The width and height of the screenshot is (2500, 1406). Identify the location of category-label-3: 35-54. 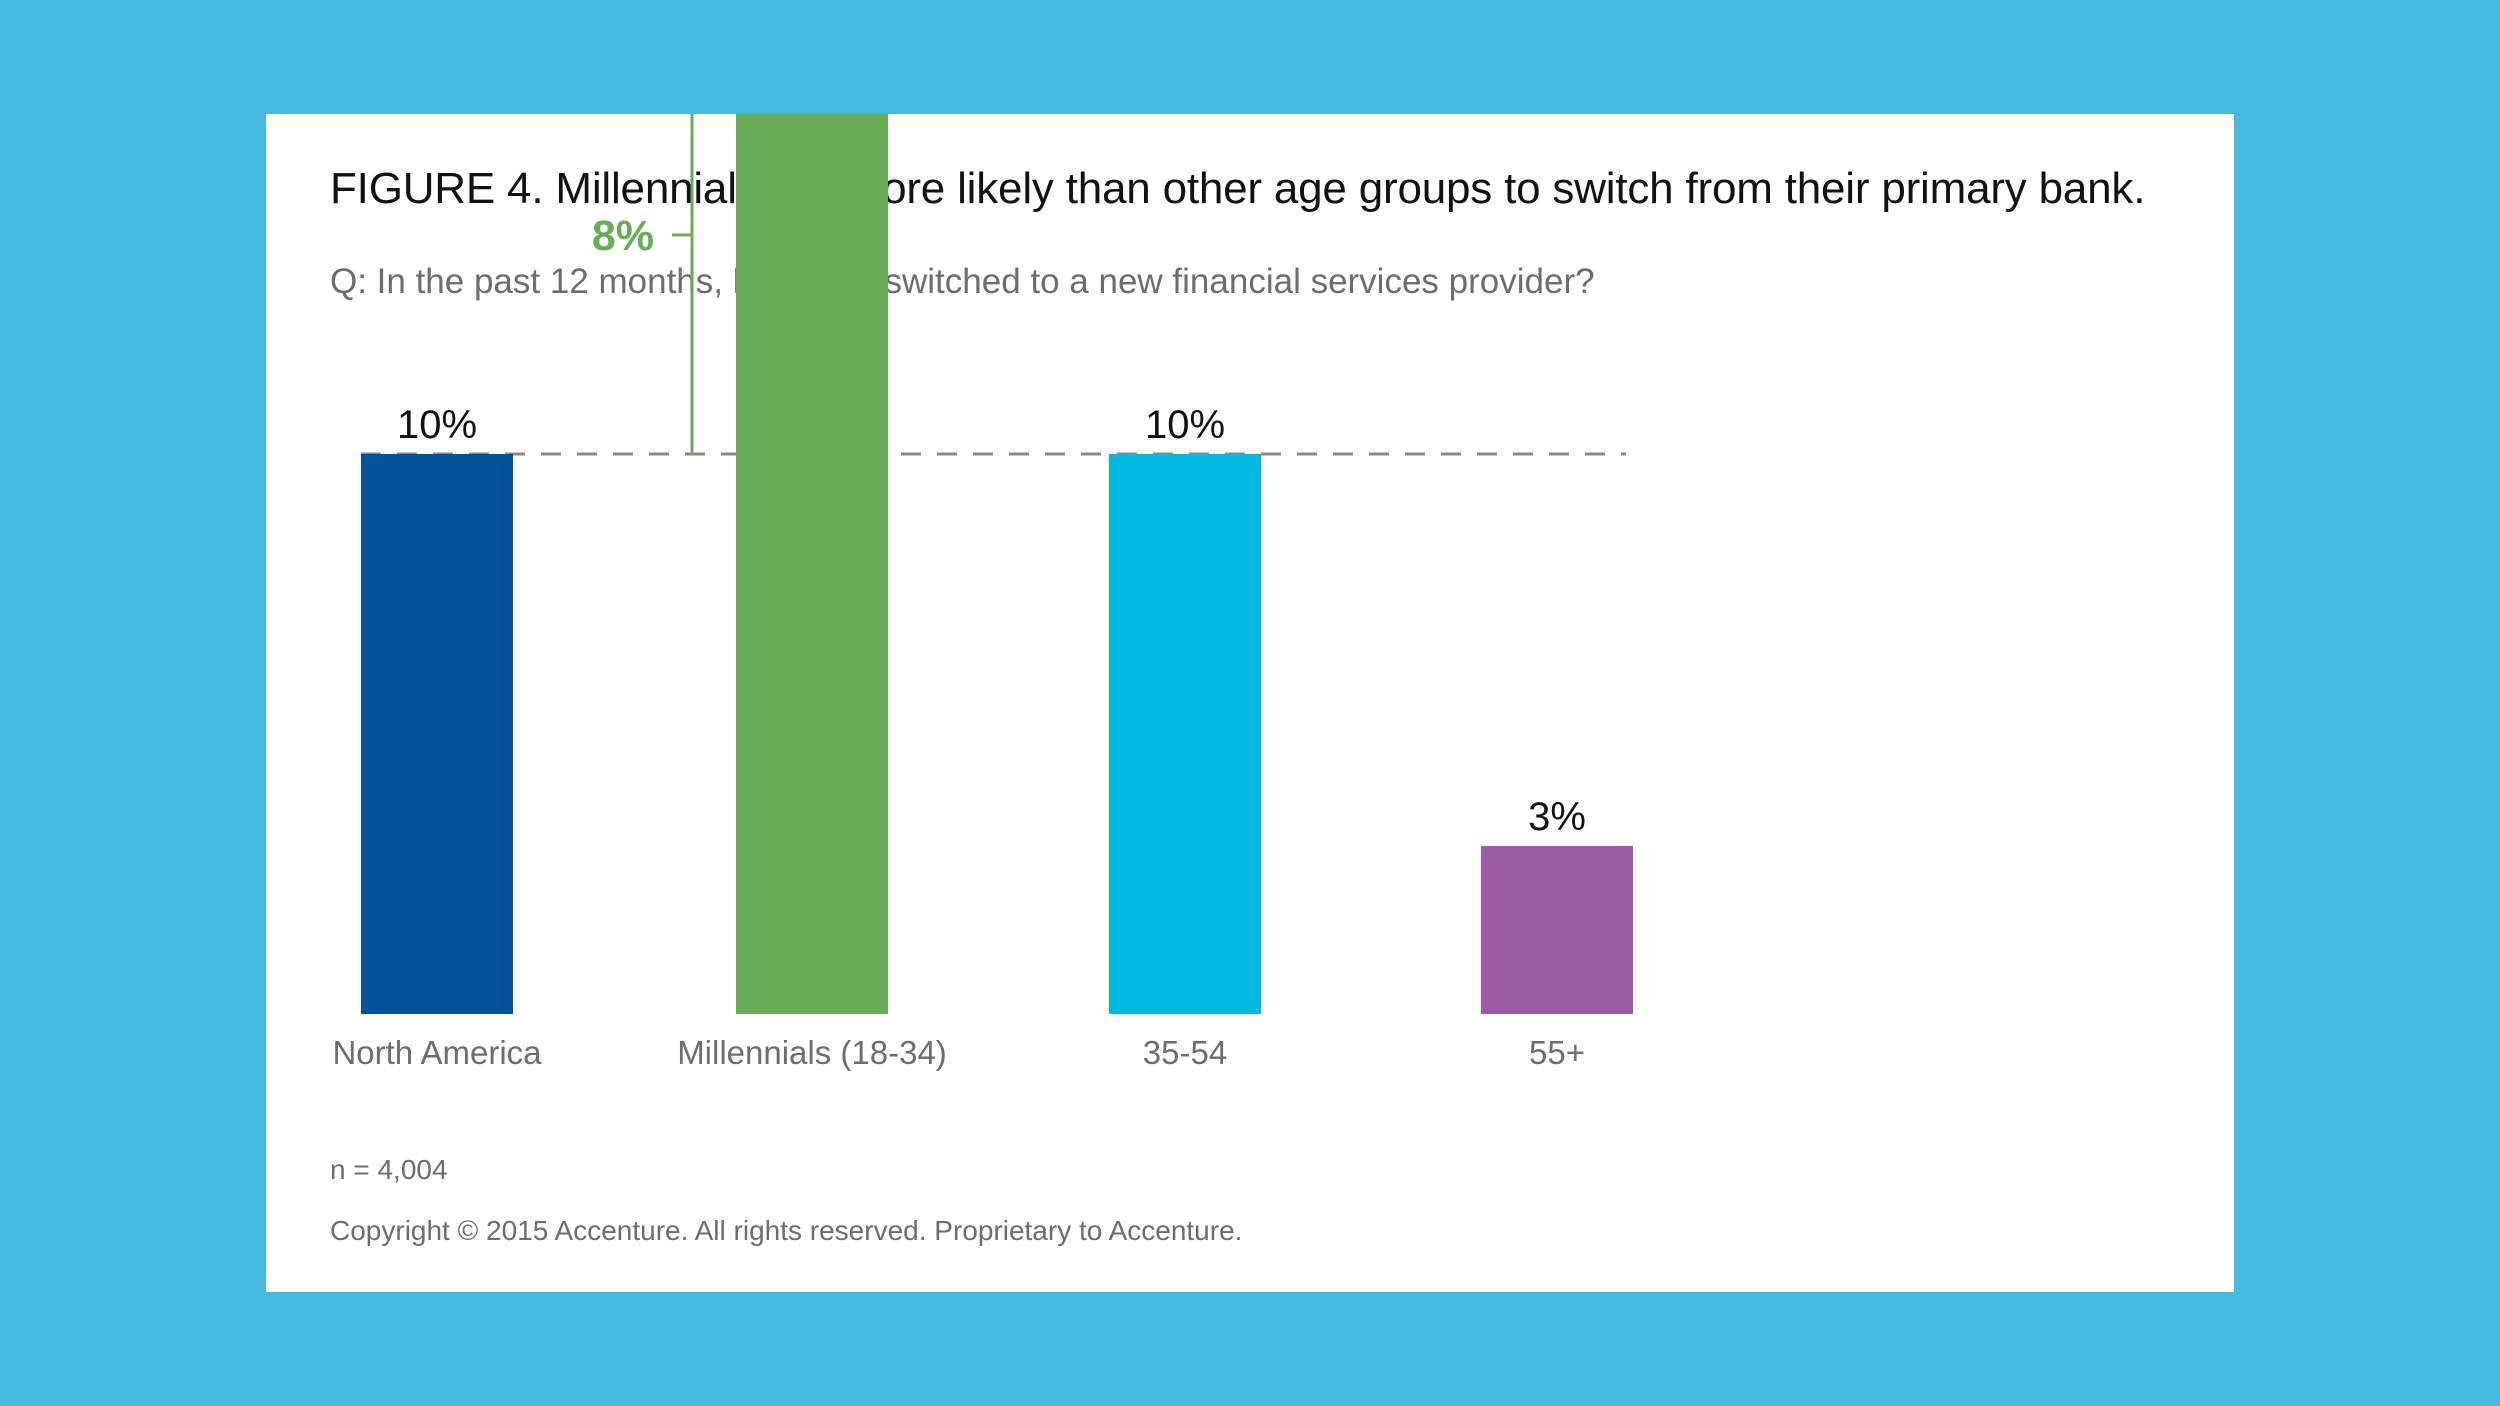
(1185, 1052).